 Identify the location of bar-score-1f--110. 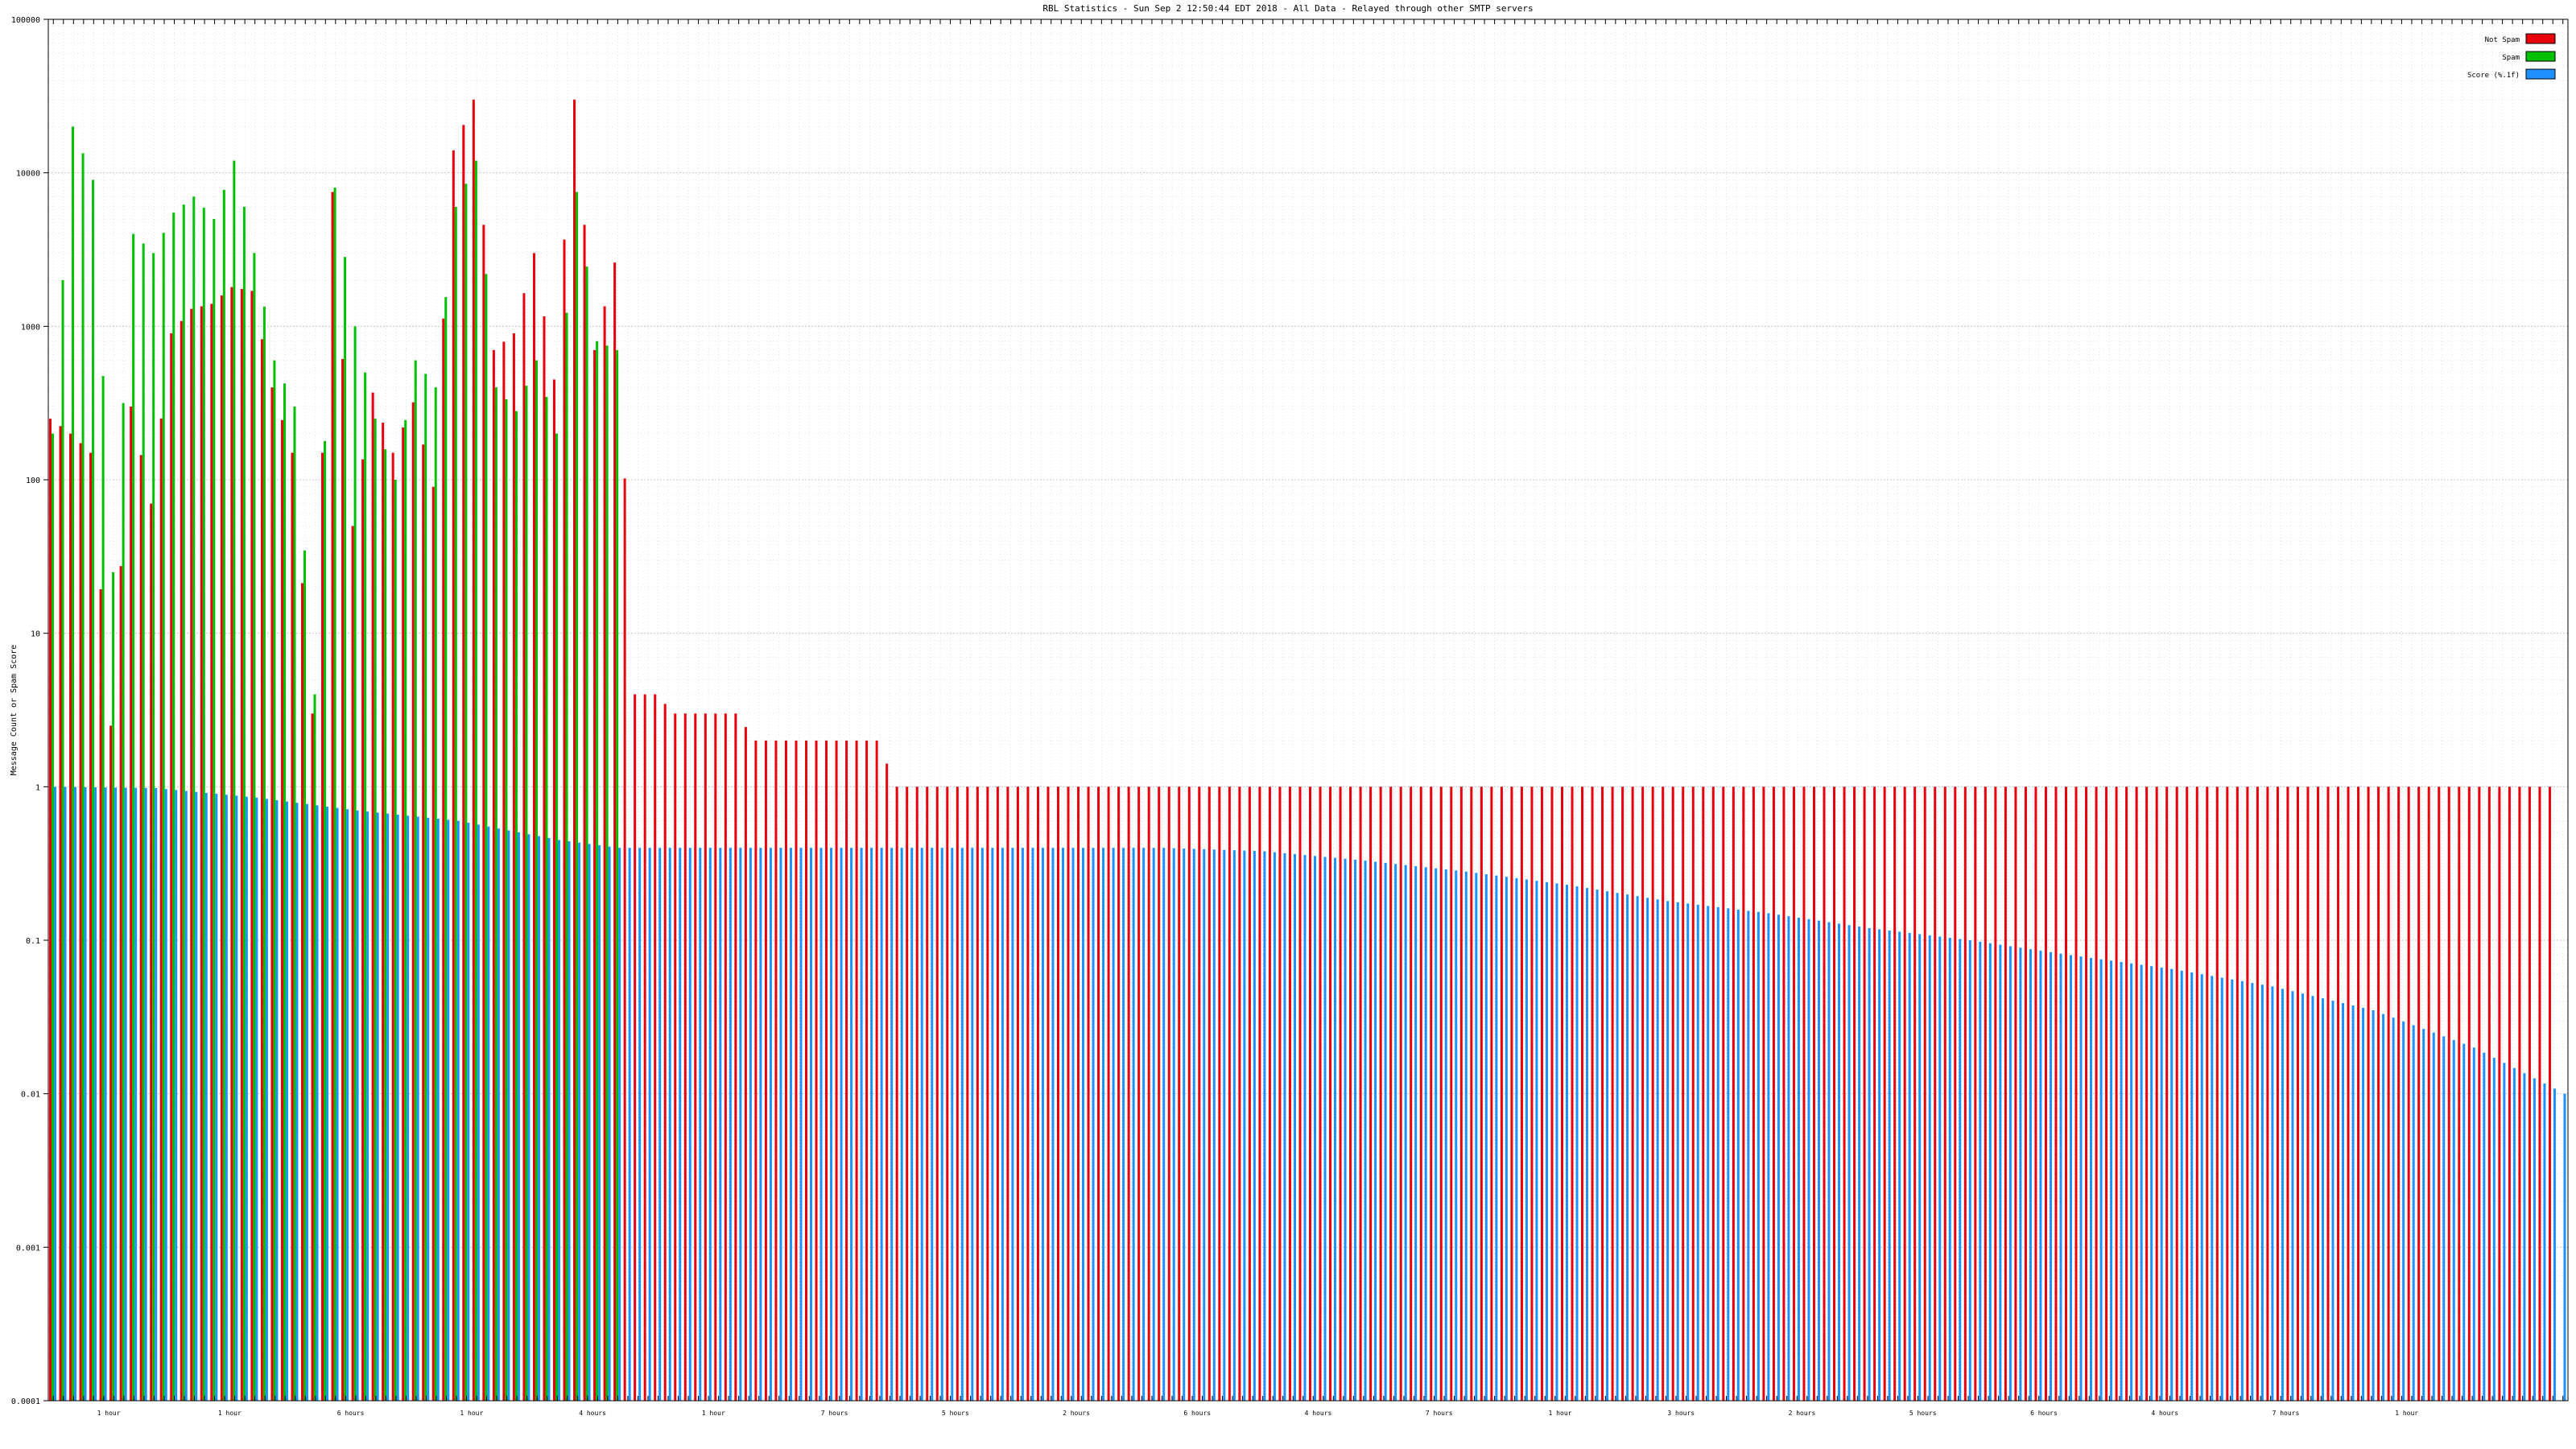
(1164, 1124).